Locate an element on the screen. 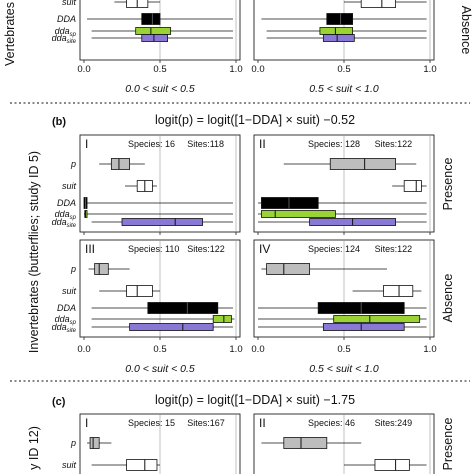  panel-a-right is located at coordinates (344, 31).